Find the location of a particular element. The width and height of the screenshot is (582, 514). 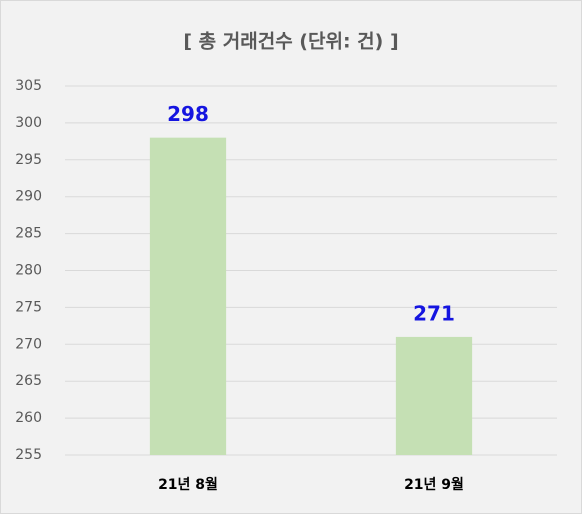

y-tick-label: 255 is located at coordinates (28, 455).